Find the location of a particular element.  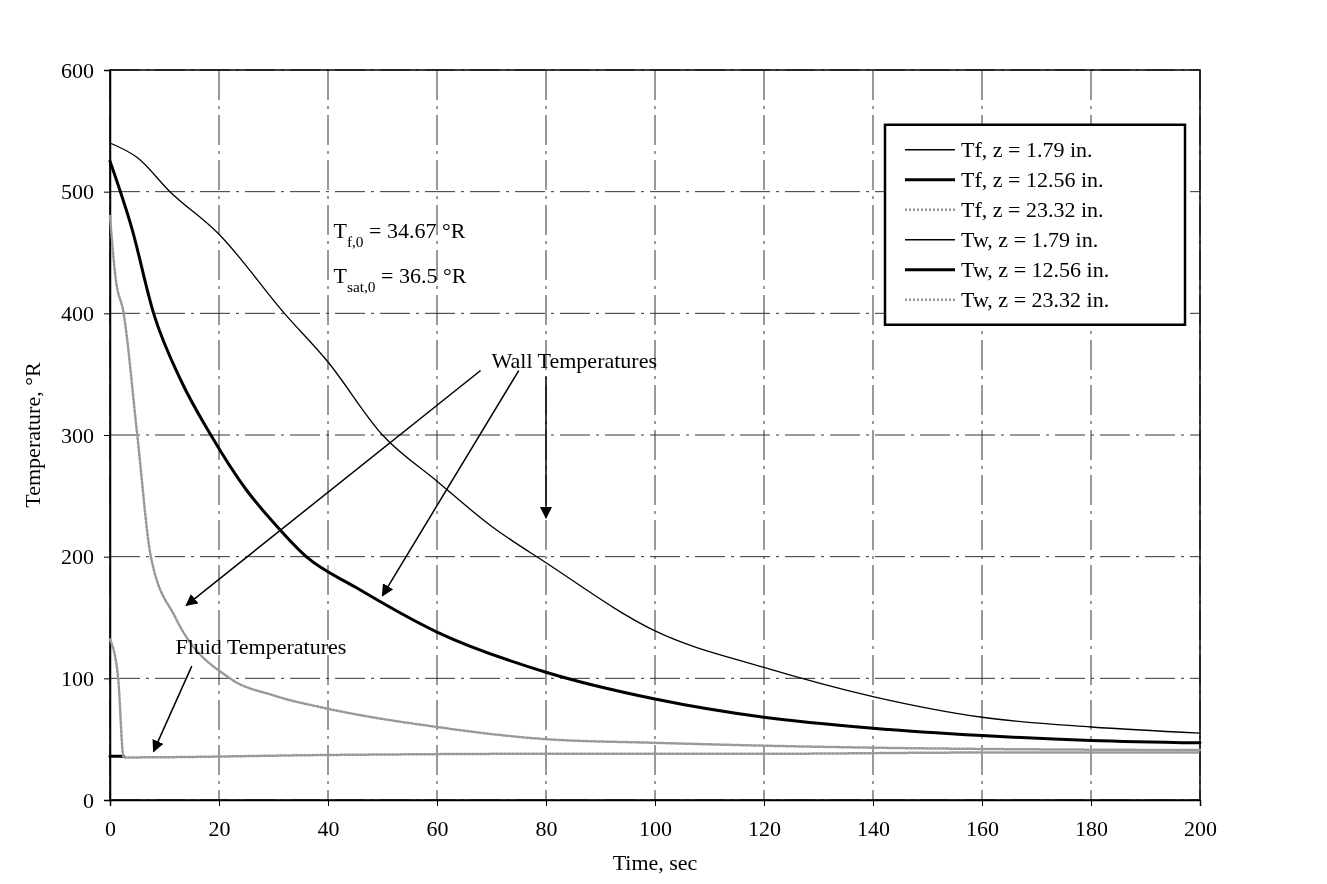

y-tick-label: 300 is located at coordinates (77, 435).